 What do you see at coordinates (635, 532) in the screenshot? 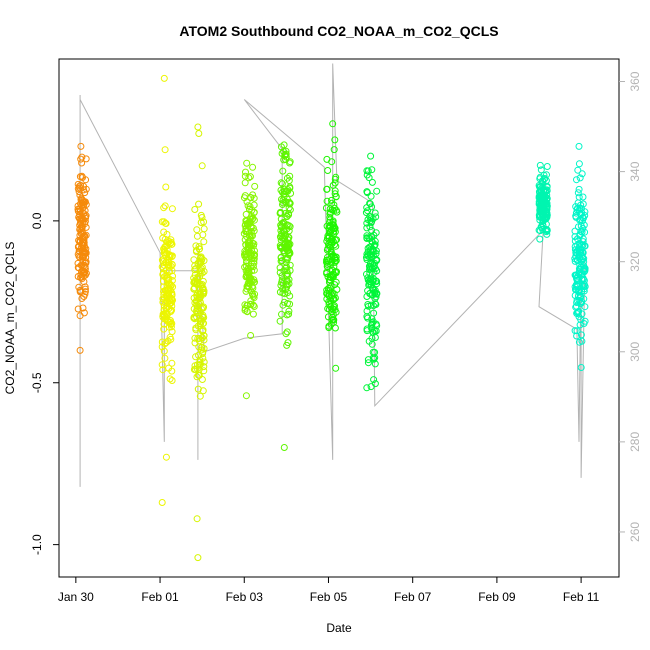
I see `y2-tick-label: 260` at bounding box center [635, 532].